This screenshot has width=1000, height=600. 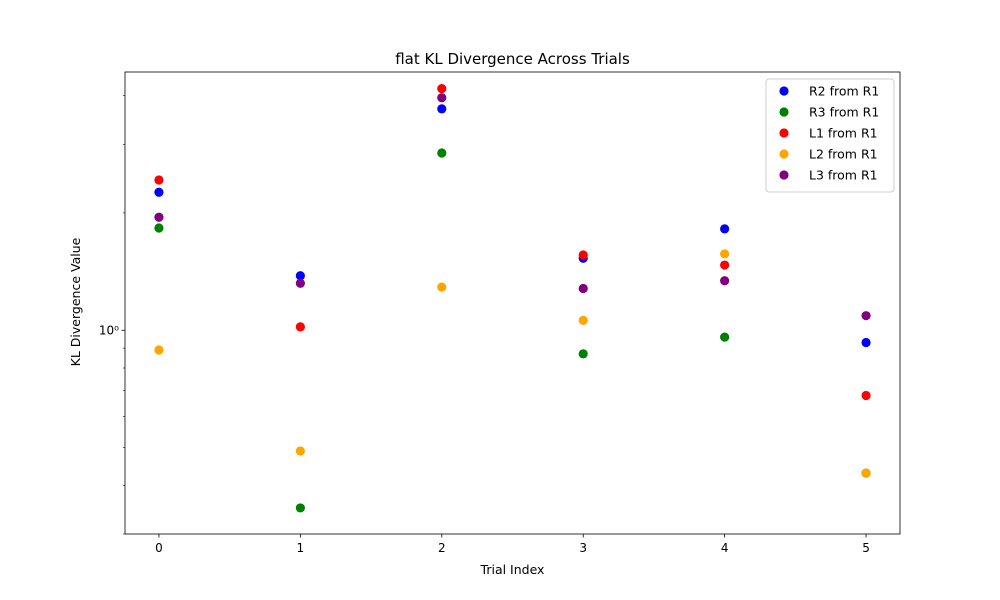 What do you see at coordinates (442, 548) in the screenshot?
I see `x-tick-label: 2` at bounding box center [442, 548].